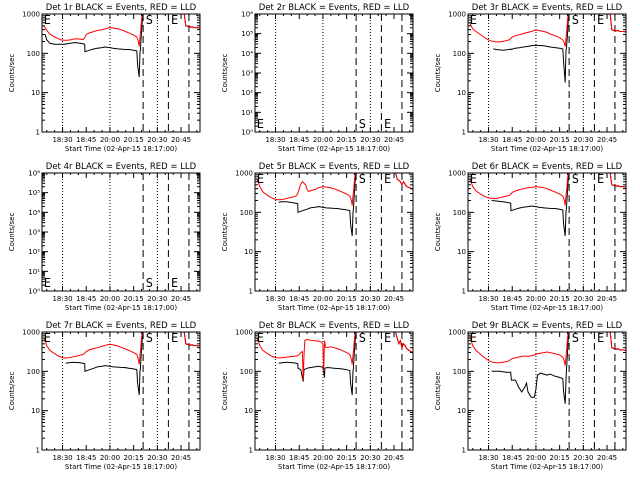  I want to click on y-tick-label: 10⁵, so click(247, 34).